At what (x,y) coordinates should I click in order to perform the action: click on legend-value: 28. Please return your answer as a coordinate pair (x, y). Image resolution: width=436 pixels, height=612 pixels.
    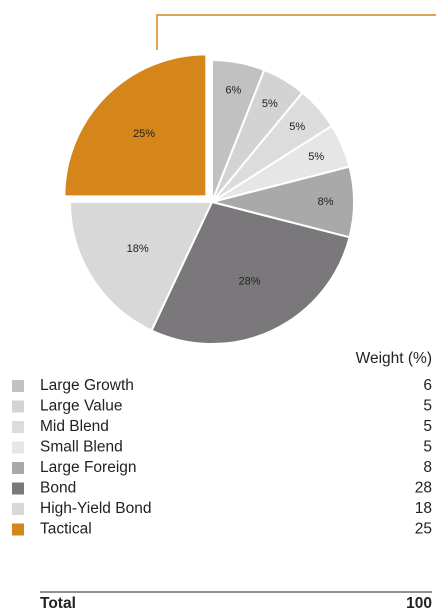
    Looking at the image, I should click on (423, 488).